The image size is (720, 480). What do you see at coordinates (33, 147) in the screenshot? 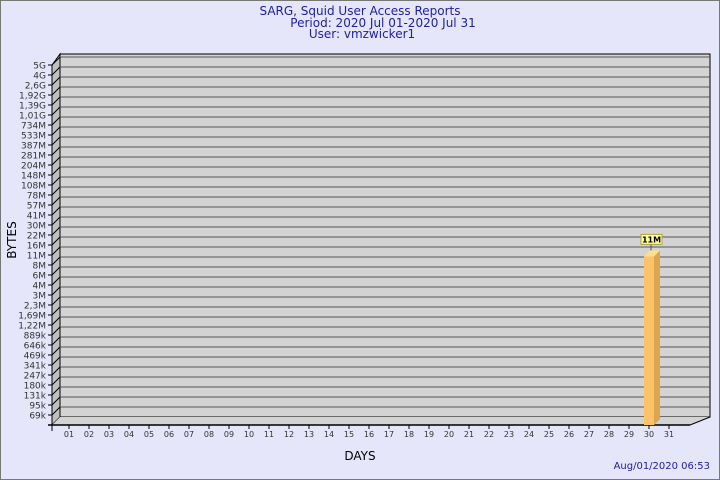
I see `y-tick-label: 387M` at bounding box center [33, 147].